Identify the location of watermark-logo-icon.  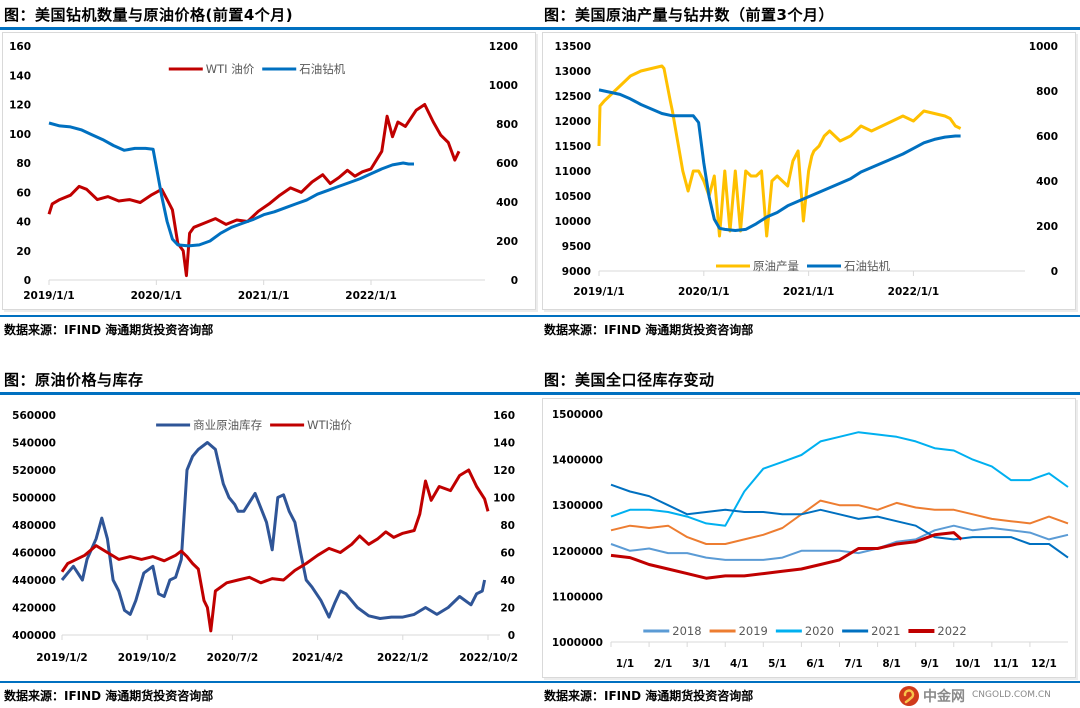
(909, 696).